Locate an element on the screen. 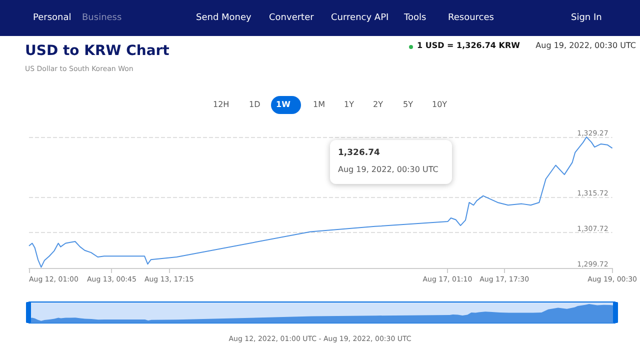 The image size is (640, 350). text: 10Y is located at coordinates (440, 104).